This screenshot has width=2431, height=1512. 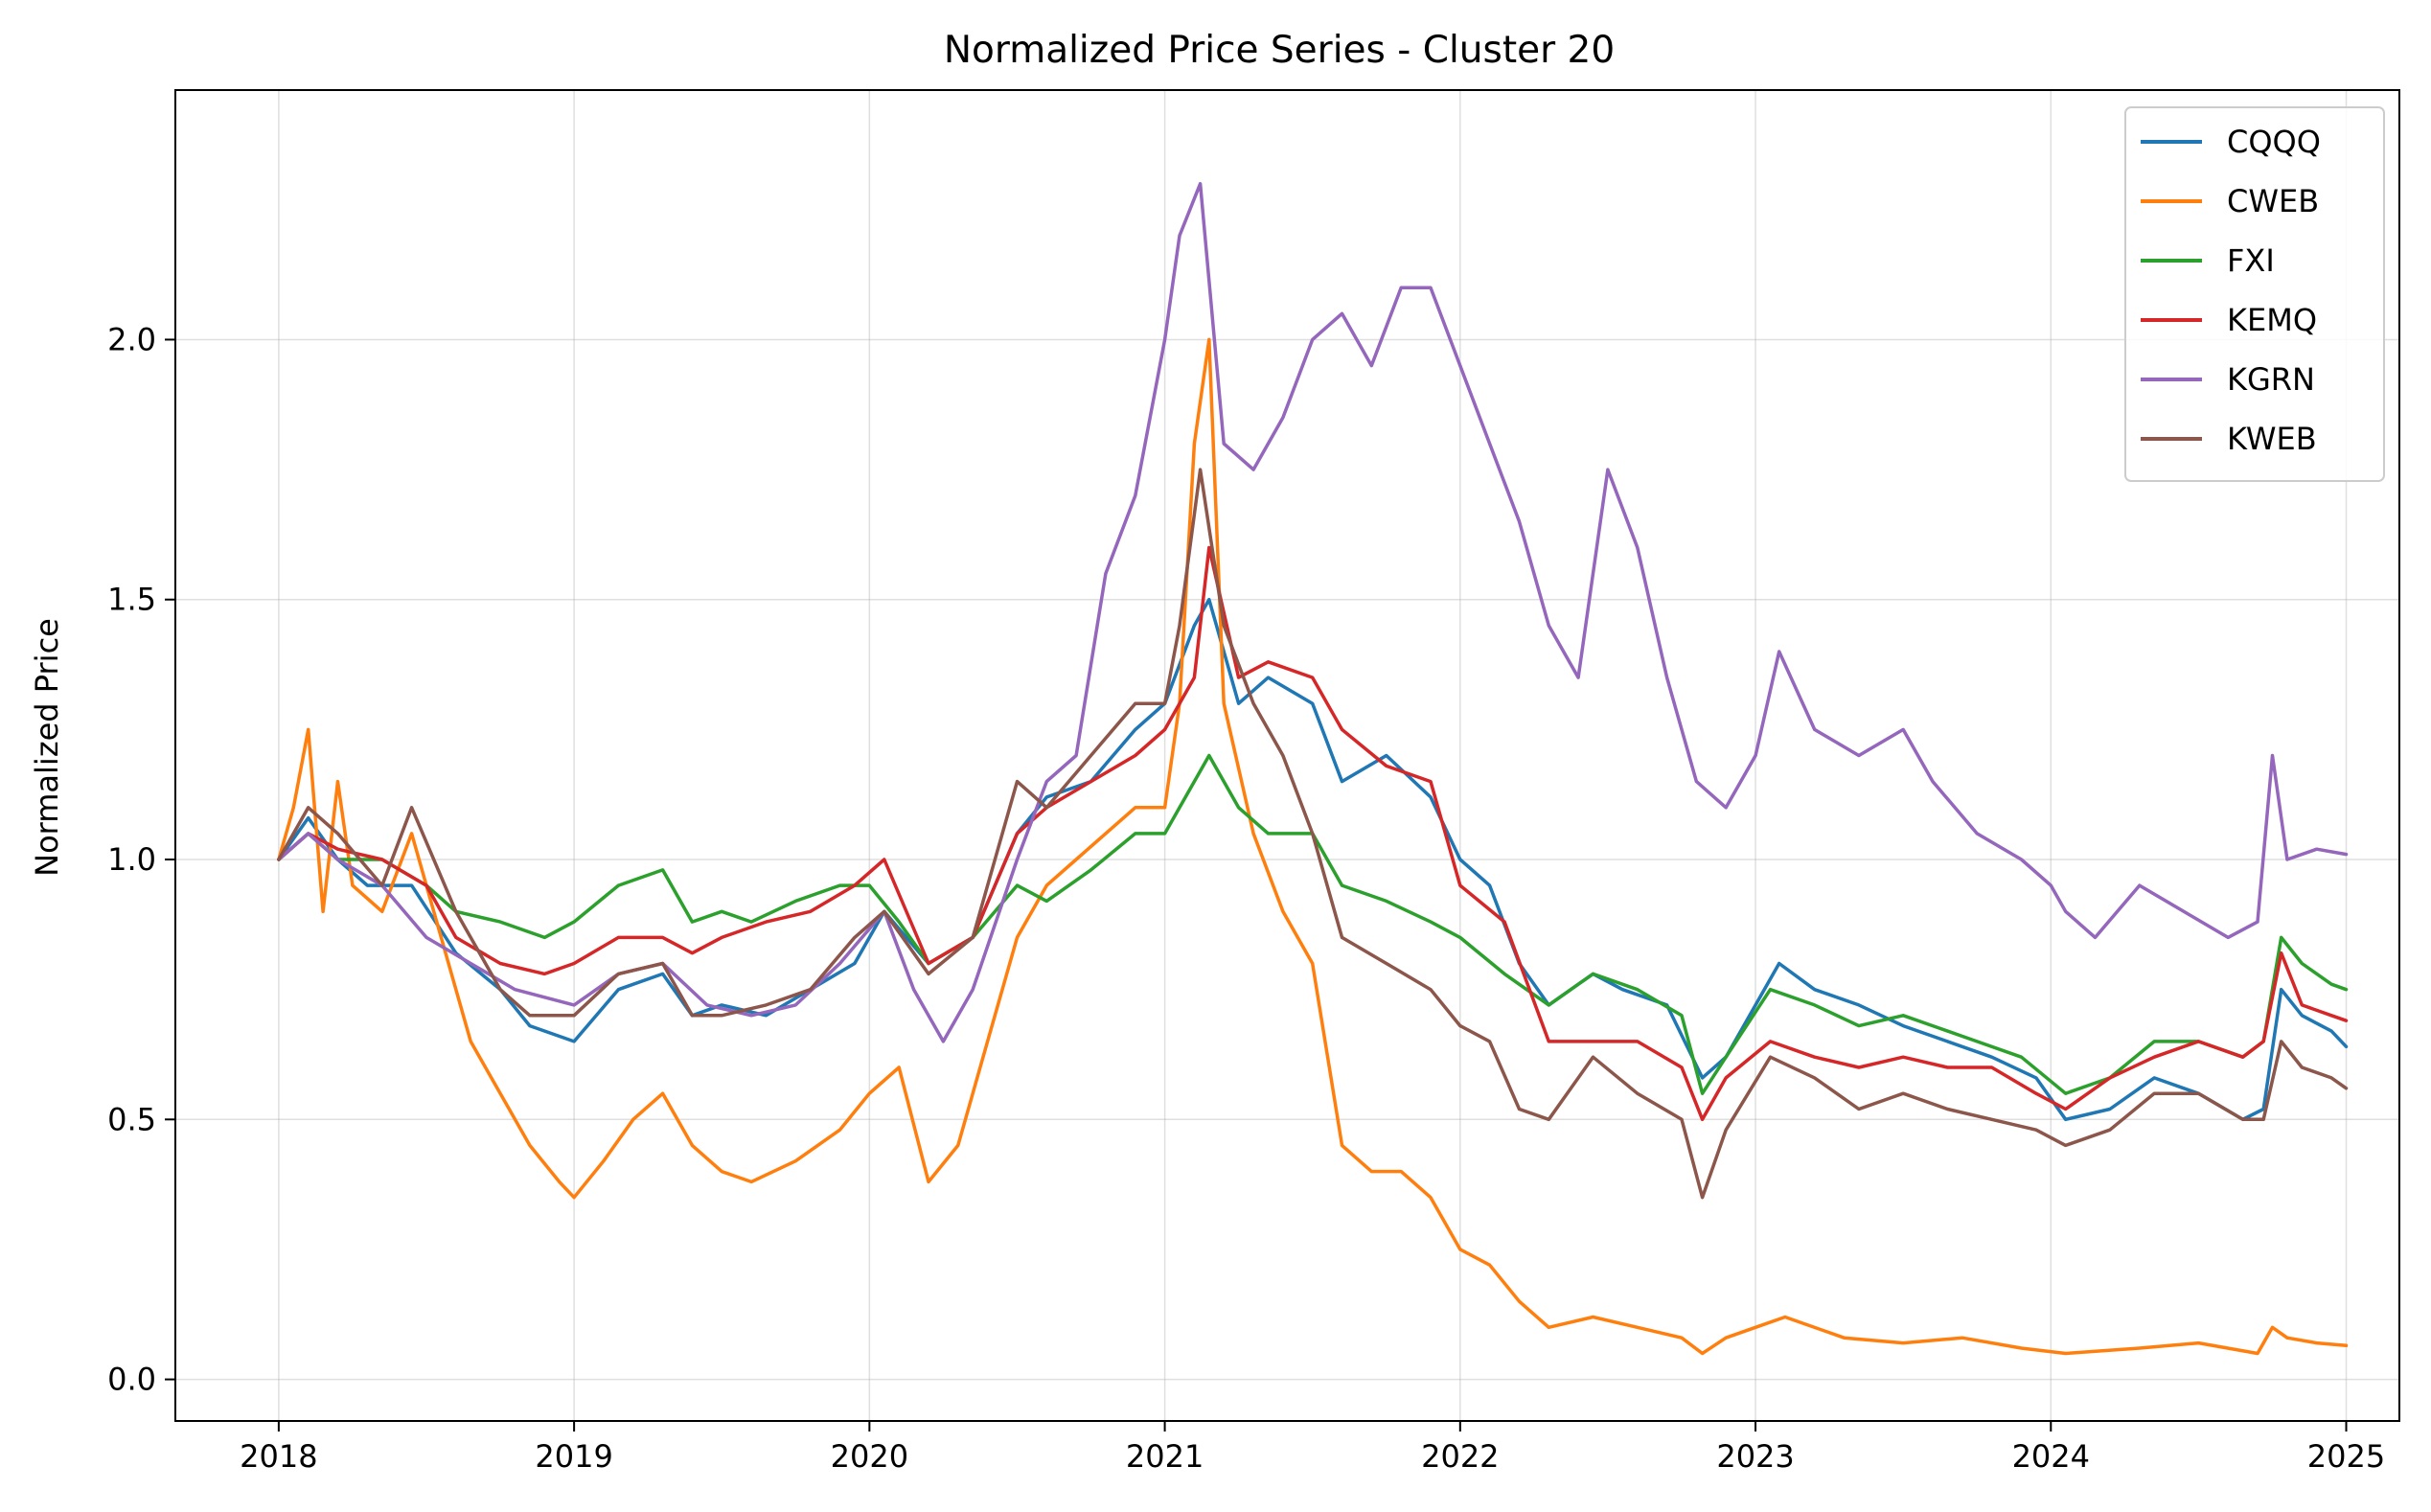 What do you see at coordinates (2272, 320) in the screenshot?
I see `legend-label-kemq: KEMQ` at bounding box center [2272, 320].